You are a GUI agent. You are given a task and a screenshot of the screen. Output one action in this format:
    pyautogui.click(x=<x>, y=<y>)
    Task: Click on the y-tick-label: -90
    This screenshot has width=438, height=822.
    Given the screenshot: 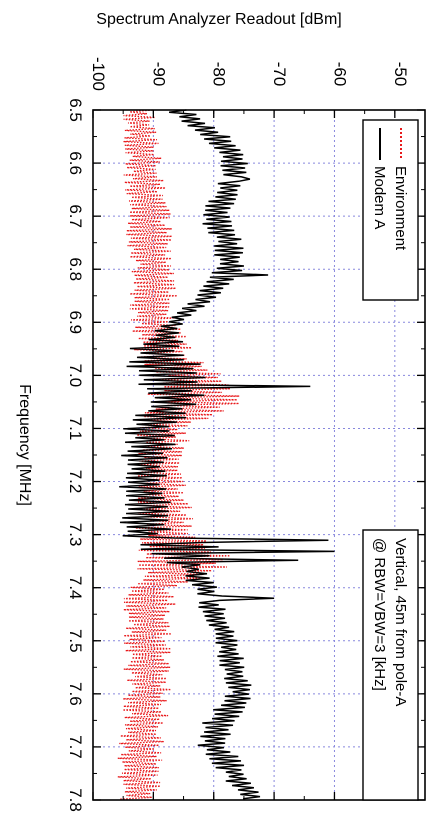 What is the action you would take?
    pyautogui.click(x=158, y=74)
    